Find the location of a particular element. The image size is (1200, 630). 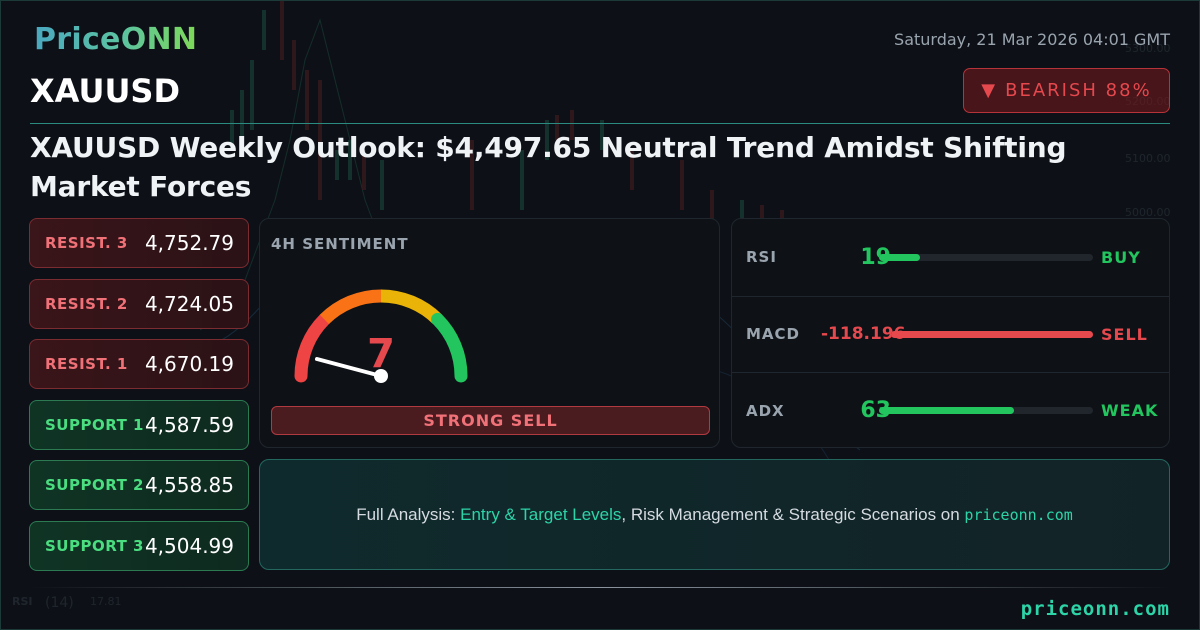

priceonn-logo: PriceONN is located at coordinates (116, 39).